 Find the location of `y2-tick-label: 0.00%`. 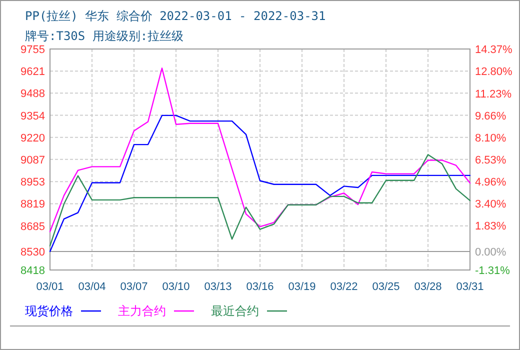

y2-tick-label: 0.00% is located at coordinates (490, 252).